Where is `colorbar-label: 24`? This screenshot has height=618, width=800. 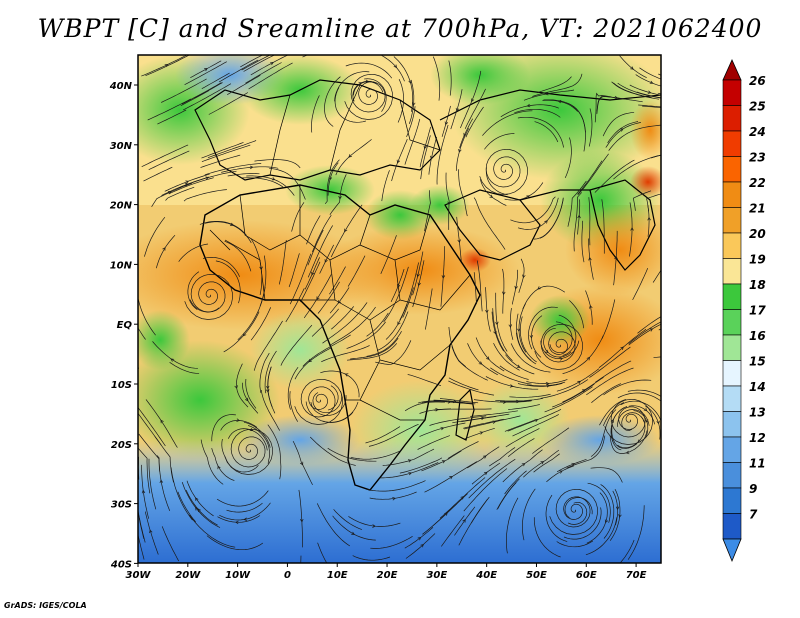
colorbar-label: 24 is located at coordinates (757, 132).